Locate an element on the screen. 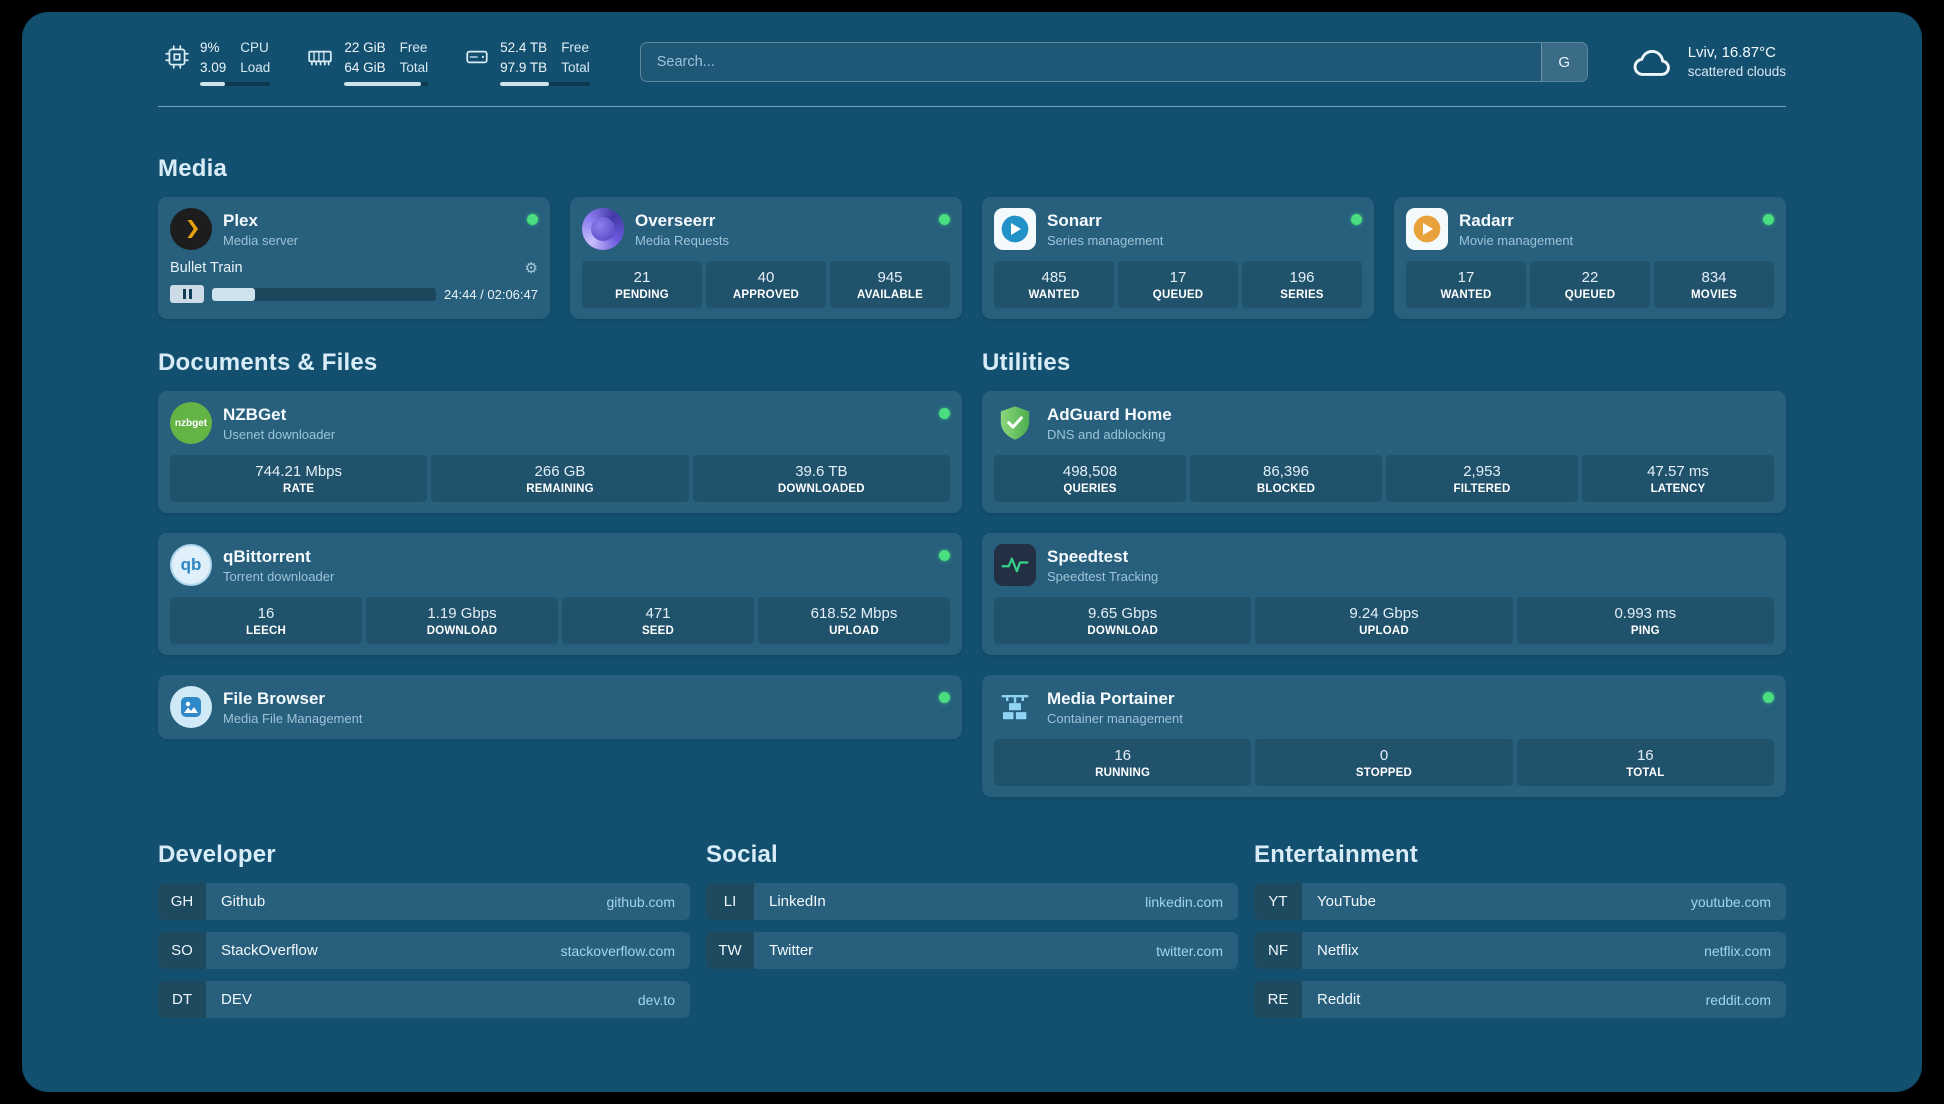  stat-queued: 22 QUEUED is located at coordinates (1590, 285).